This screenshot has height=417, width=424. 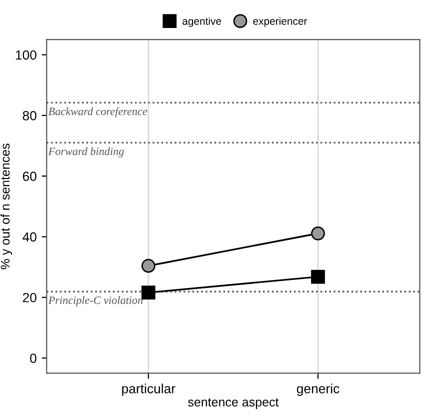 What do you see at coordinates (95, 301) in the screenshot?
I see `ref-line-label: Principle-C violation` at bounding box center [95, 301].